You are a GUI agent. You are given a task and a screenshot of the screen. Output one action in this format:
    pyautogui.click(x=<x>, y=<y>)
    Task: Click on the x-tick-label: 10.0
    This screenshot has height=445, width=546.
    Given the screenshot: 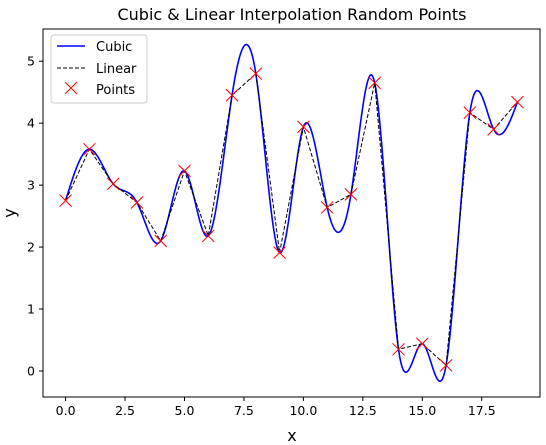 What is the action you would take?
    pyautogui.click(x=303, y=410)
    